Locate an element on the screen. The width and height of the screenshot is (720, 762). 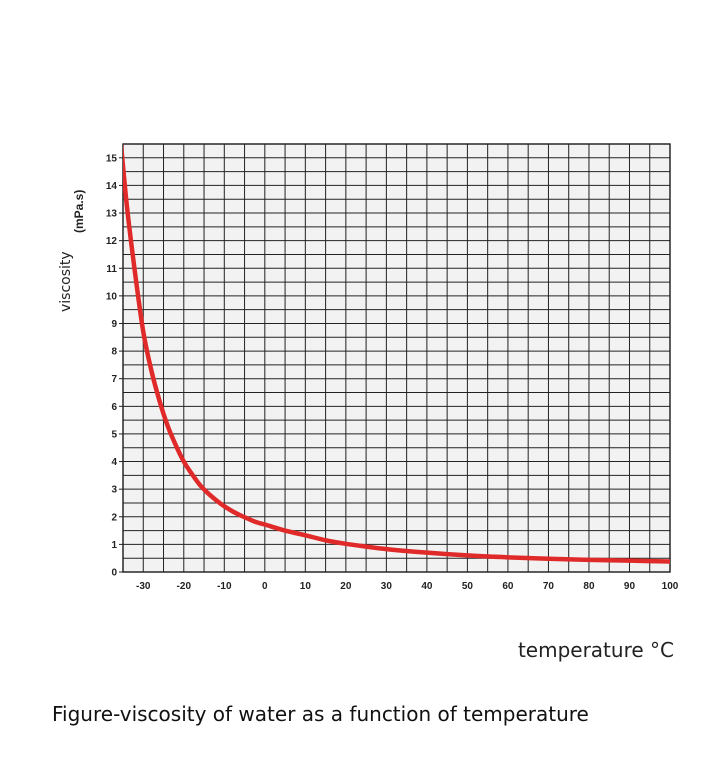
y-tick-label: 3 is located at coordinates (114, 490).